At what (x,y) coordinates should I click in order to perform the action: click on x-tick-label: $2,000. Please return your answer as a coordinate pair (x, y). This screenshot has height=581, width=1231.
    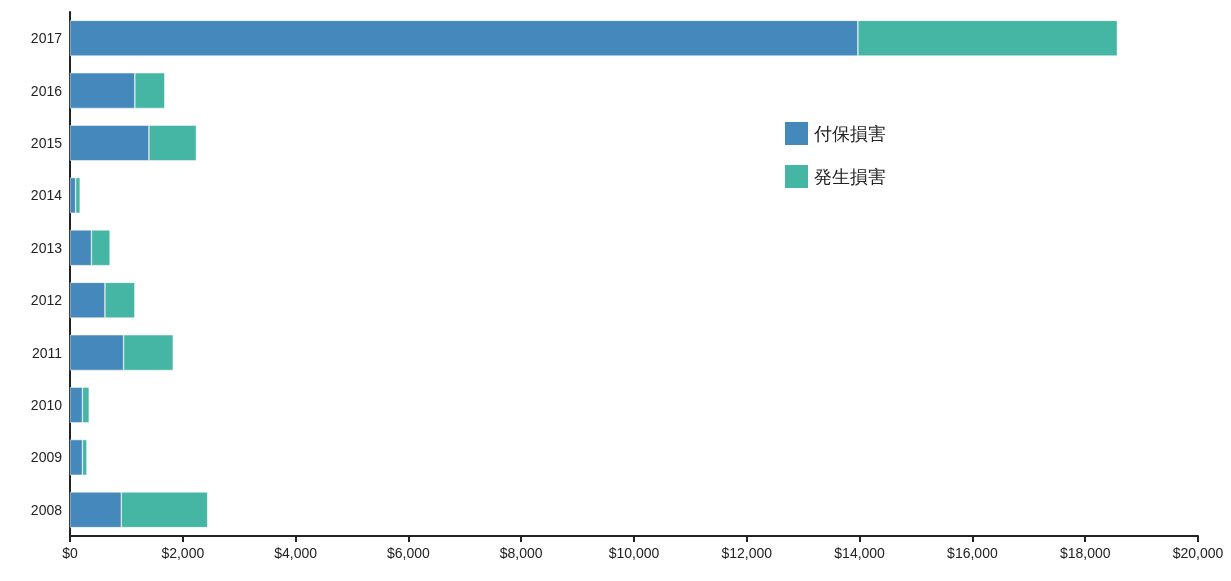
    Looking at the image, I should click on (183, 553).